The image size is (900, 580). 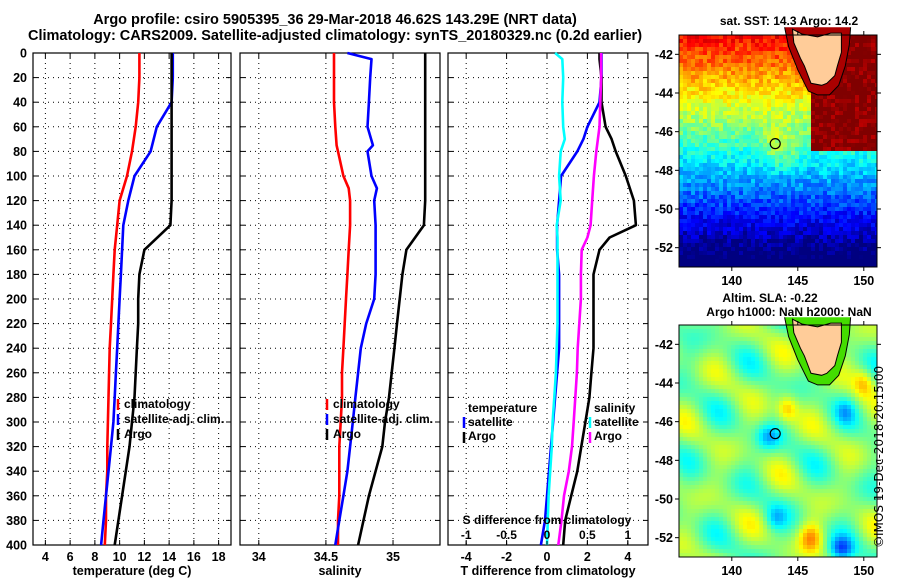 What do you see at coordinates (16, 201) in the screenshot?
I see `depth-tick-label: 120` at bounding box center [16, 201].